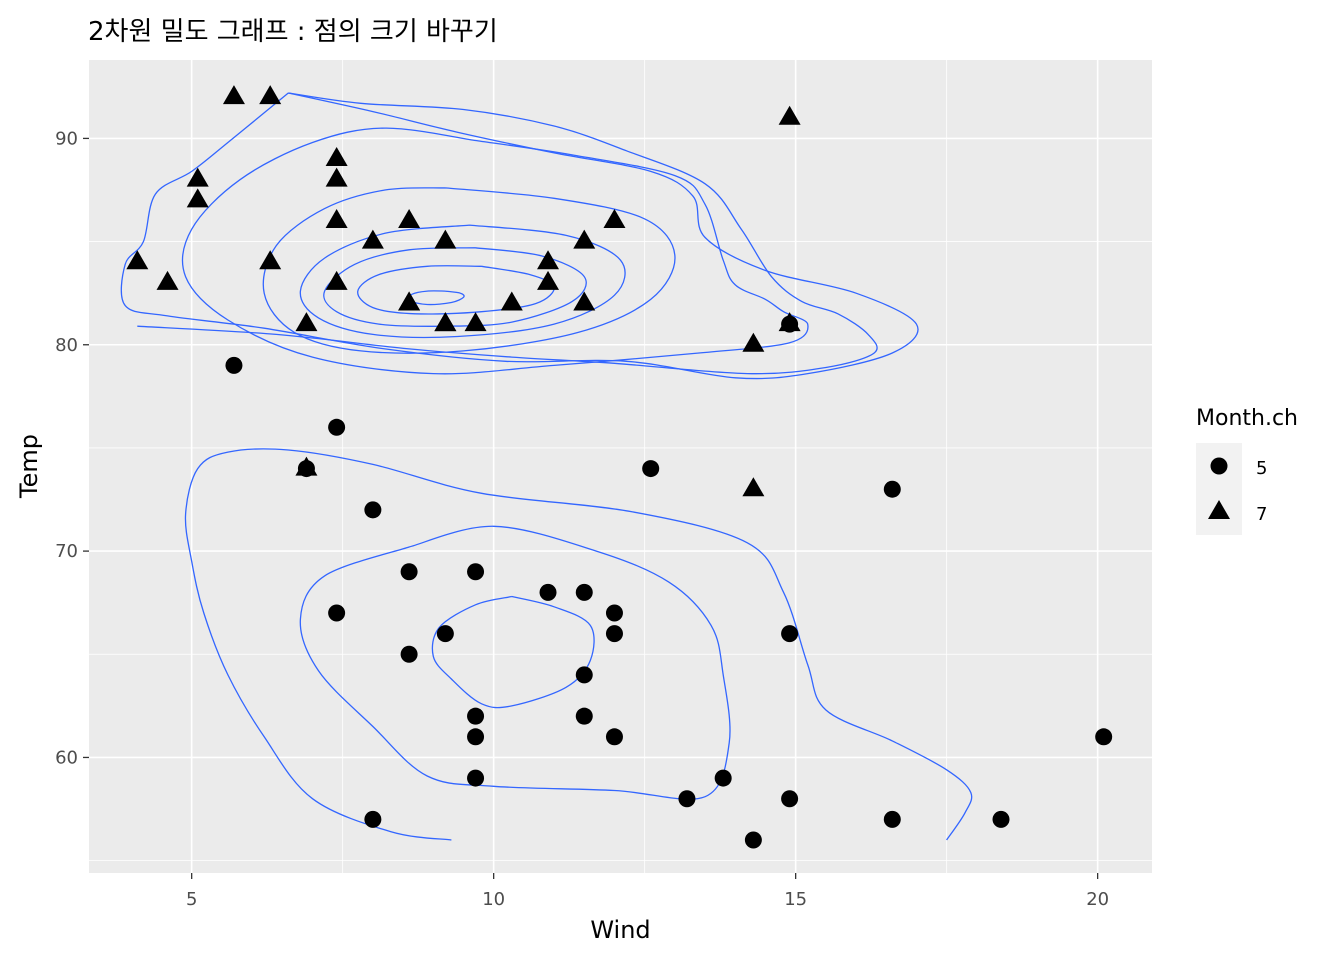  I want to click on chart-title: 2차원 밀도 그래프 : 점의 크기 바꾸기, so click(293, 32).